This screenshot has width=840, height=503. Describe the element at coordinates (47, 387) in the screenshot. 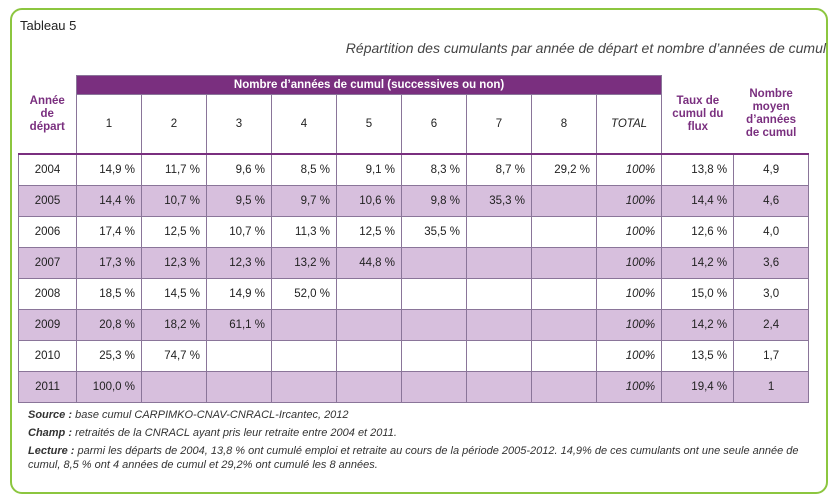

I see `row-year: 2011` at that location.